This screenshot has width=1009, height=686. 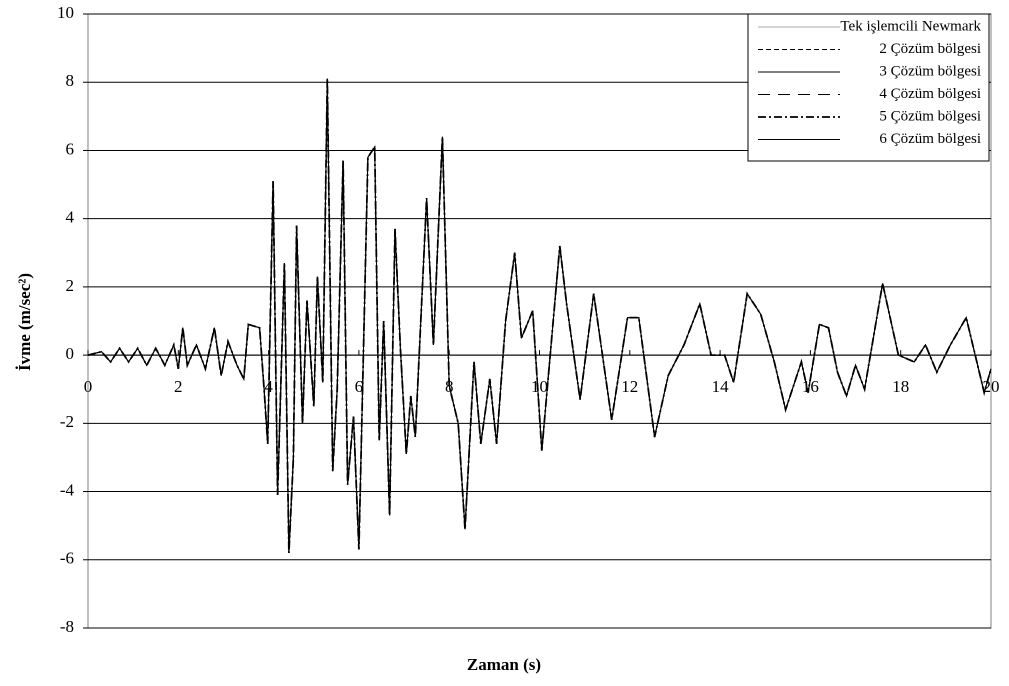 What do you see at coordinates (70, 353) in the screenshot?
I see `y-tick-label: 0` at bounding box center [70, 353].